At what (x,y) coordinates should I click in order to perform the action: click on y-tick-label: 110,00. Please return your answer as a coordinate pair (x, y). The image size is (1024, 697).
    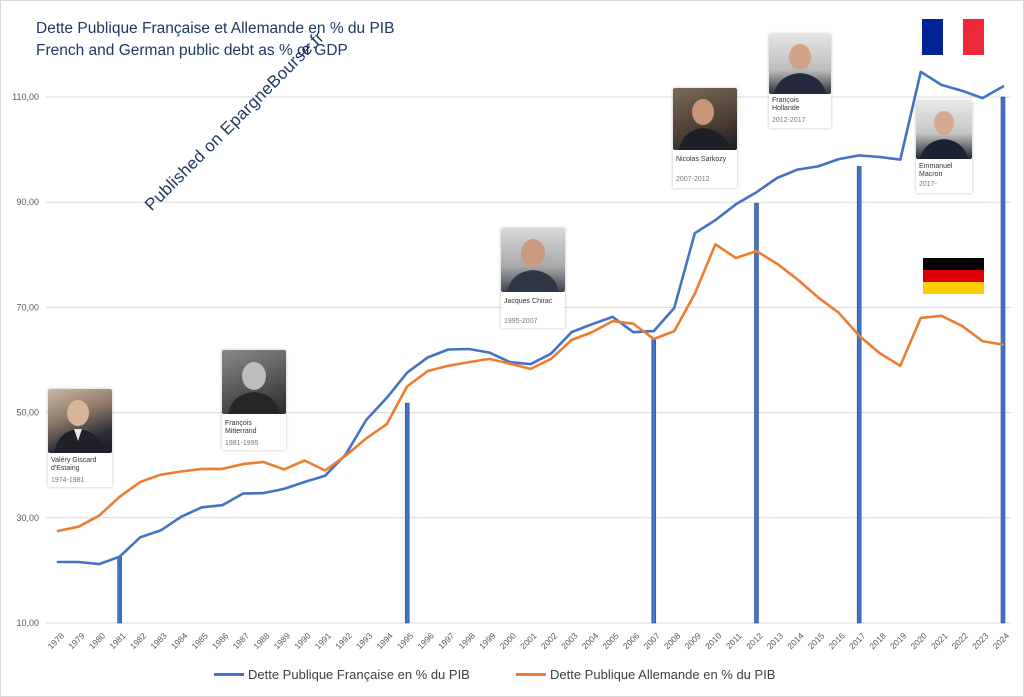
    Looking at the image, I should click on (25, 97).